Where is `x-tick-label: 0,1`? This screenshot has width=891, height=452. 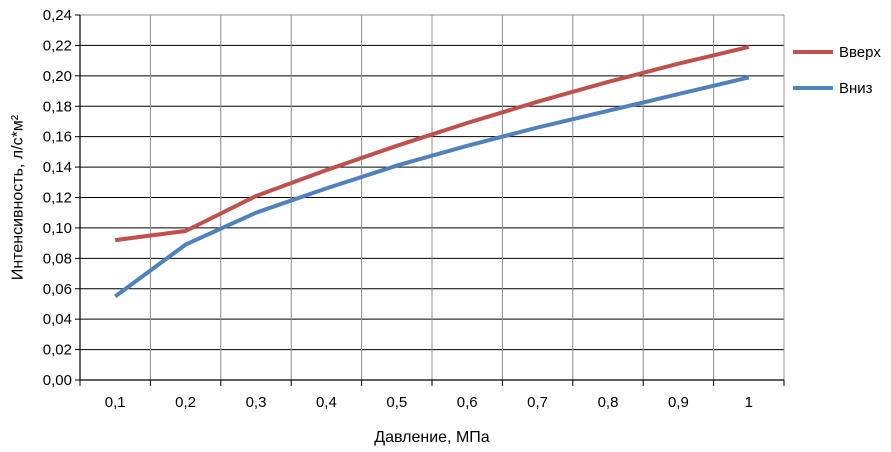
x-tick-label: 0,1 is located at coordinates (115, 402).